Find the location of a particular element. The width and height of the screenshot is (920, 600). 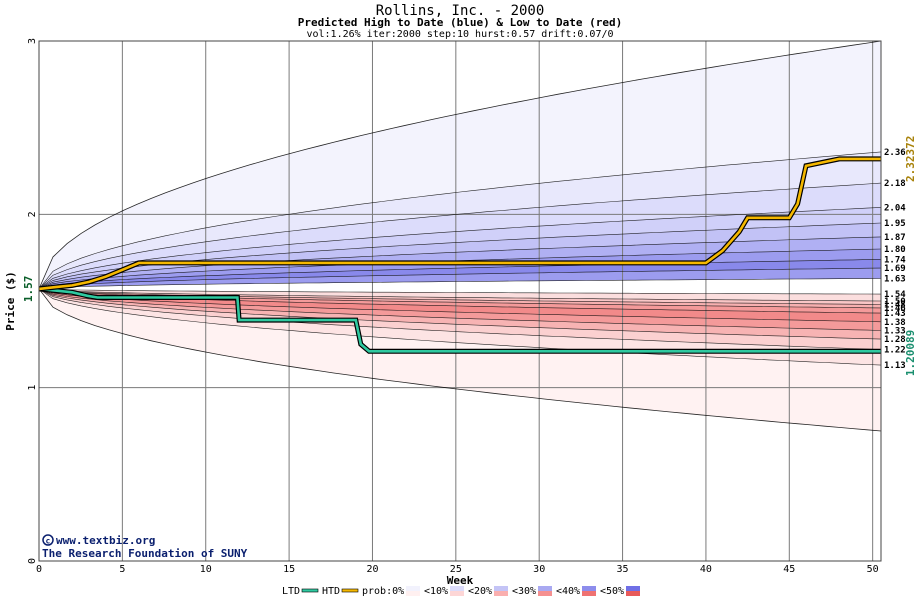

x-tick-label: 15 is located at coordinates (289, 569).